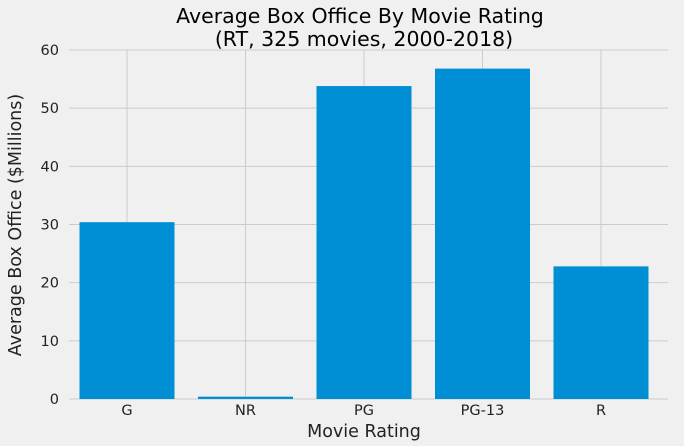  Describe the element at coordinates (54, 400) in the screenshot. I see `y-tick-label: 0` at that location.